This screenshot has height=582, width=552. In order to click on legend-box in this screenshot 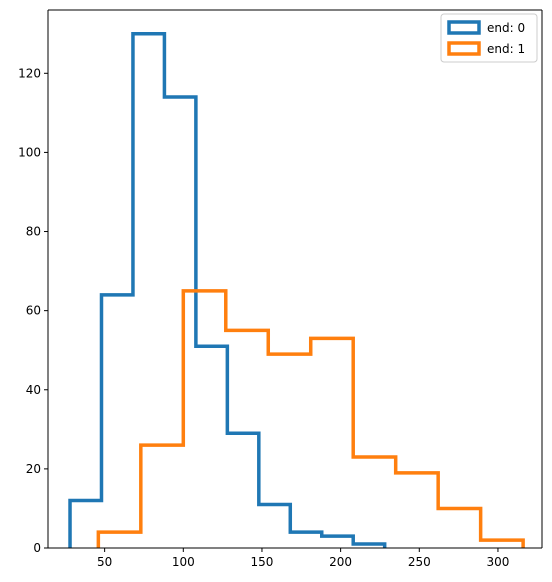, I will do `click(489, 38)`.